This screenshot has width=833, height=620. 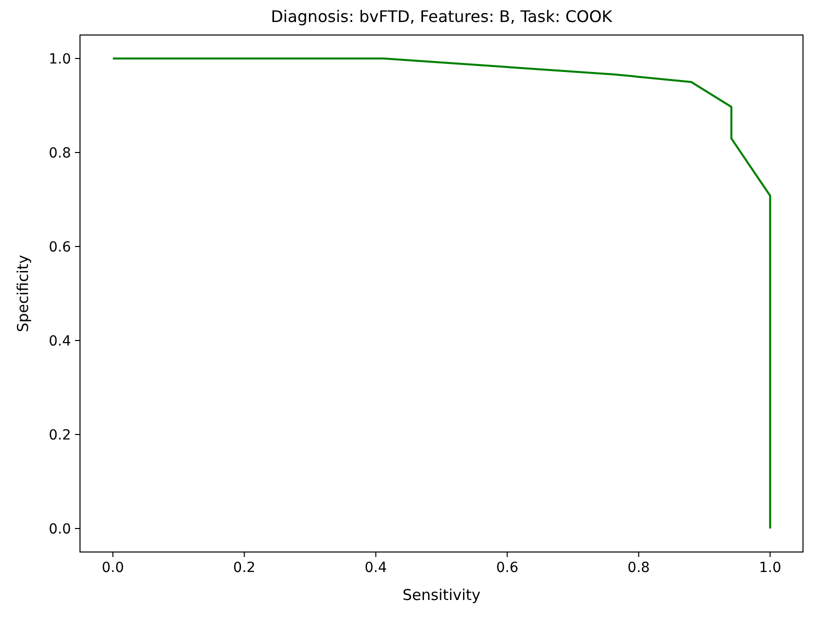 What do you see at coordinates (113, 568) in the screenshot?
I see `x-tick-label: 0.0` at bounding box center [113, 568].